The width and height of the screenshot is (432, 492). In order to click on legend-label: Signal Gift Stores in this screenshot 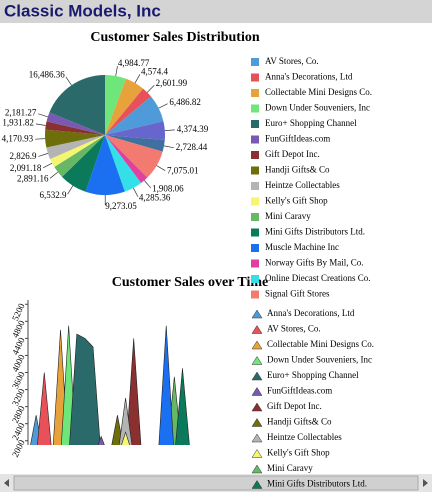, I will do `click(297, 294)`.